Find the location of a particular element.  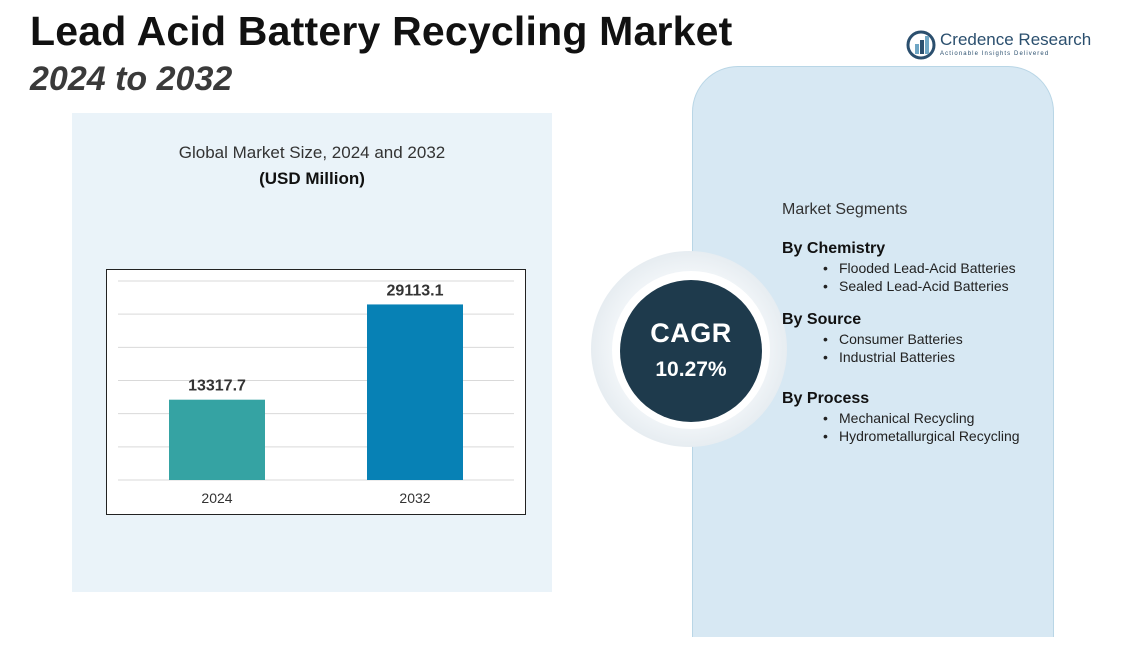

segment-group-title: By Chemistry is located at coordinates (834, 248).